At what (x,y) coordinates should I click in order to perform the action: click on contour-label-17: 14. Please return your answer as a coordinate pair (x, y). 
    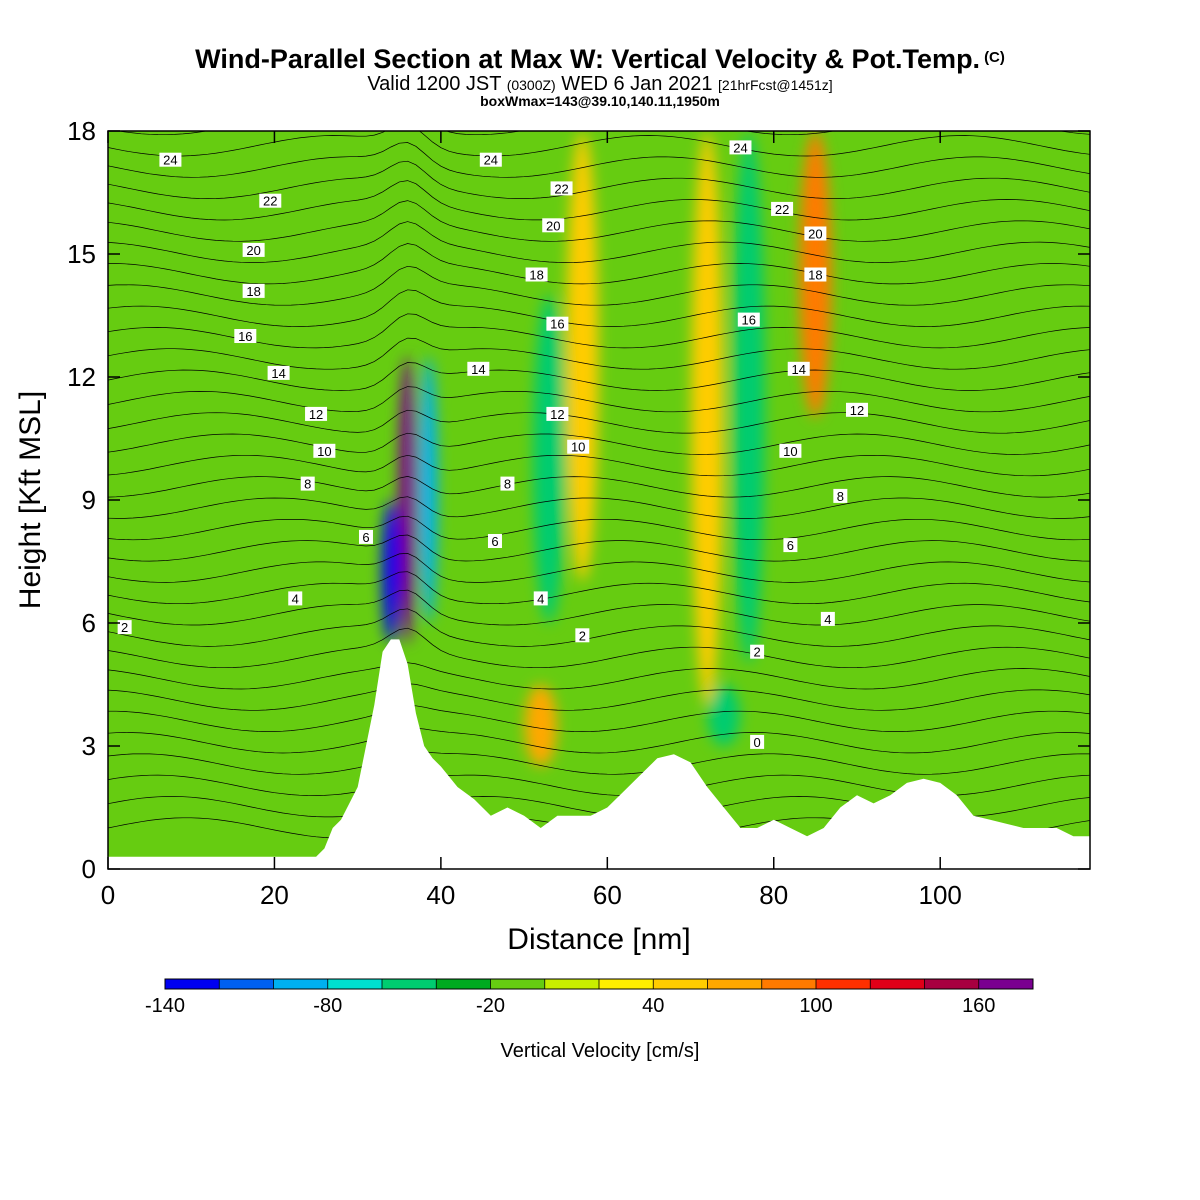
    Looking at the image, I should click on (478, 369).